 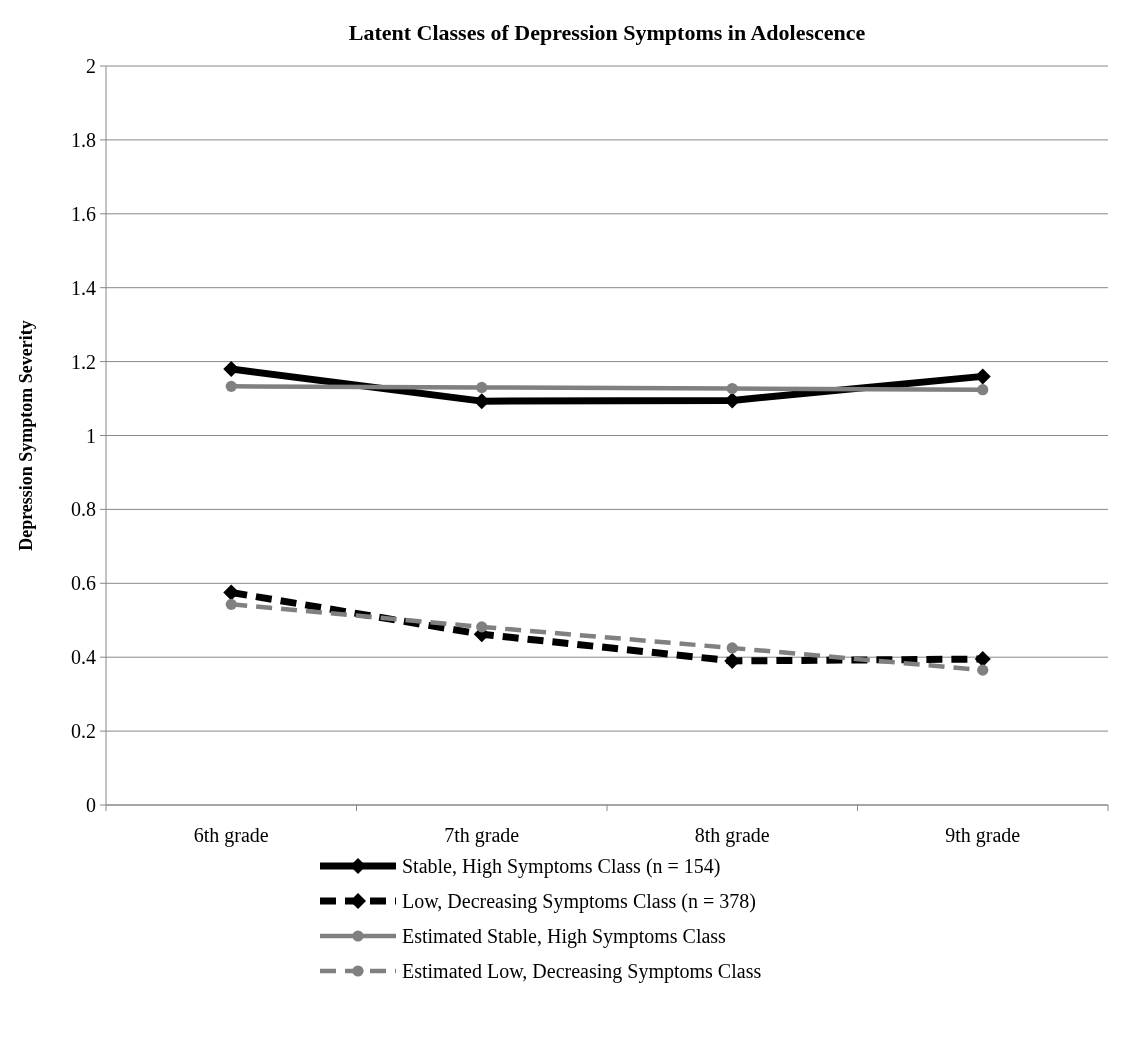 I want to click on y-tick-label: 0.8, so click(x=83, y=509).